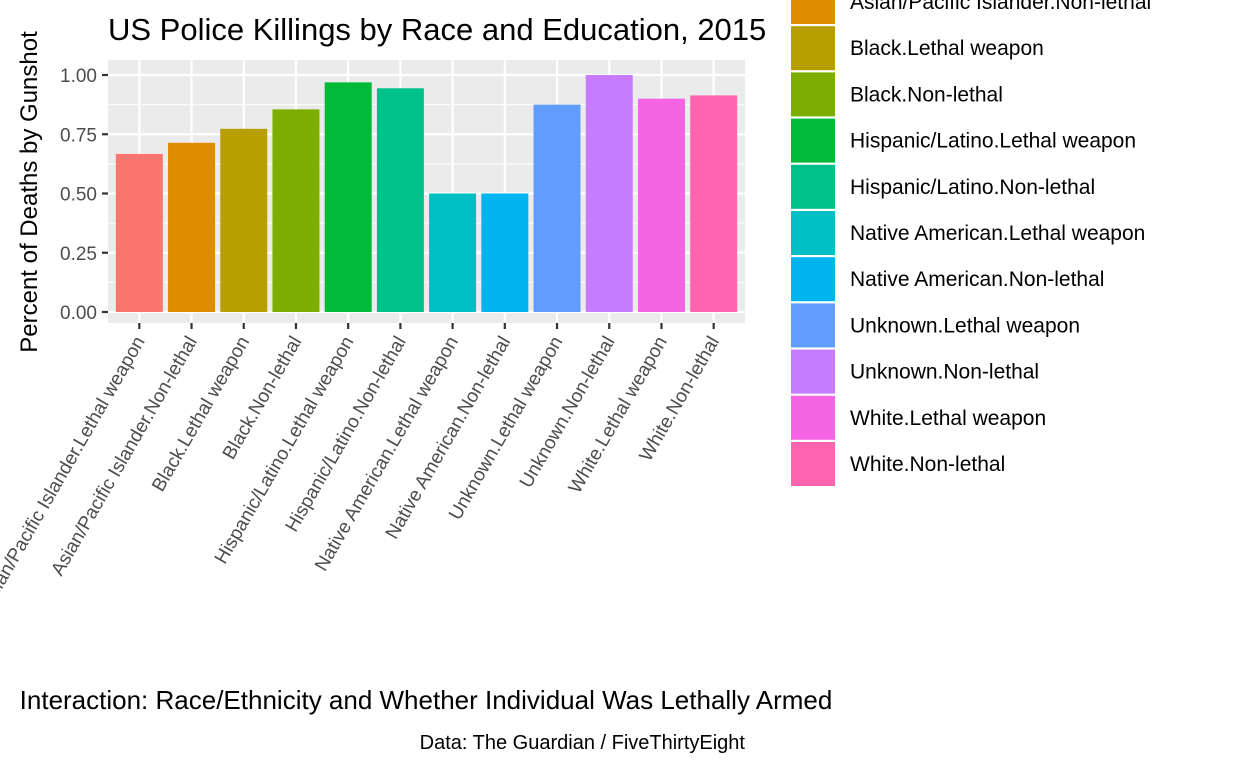  I want to click on legend-label: Native American.Non-lethal, so click(977, 279).